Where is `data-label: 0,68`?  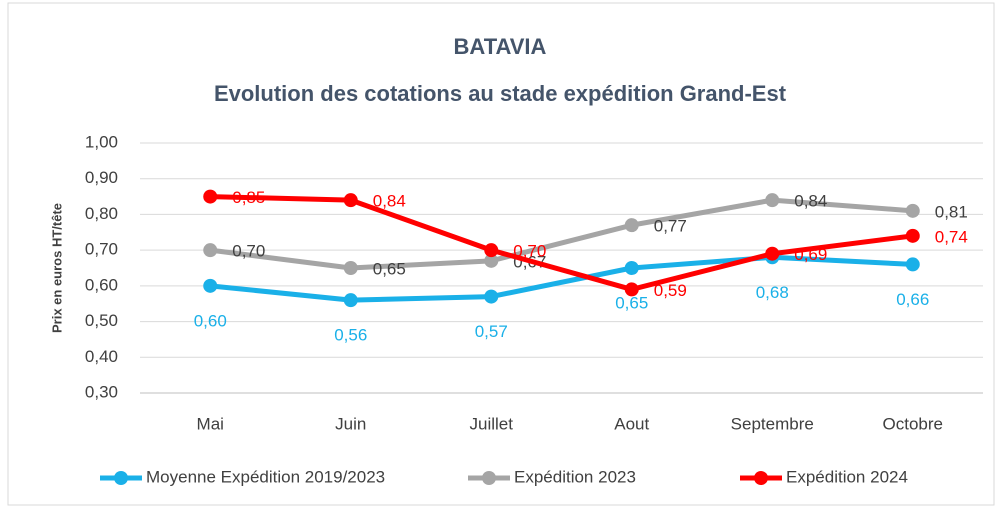 data-label: 0,68 is located at coordinates (772, 292).